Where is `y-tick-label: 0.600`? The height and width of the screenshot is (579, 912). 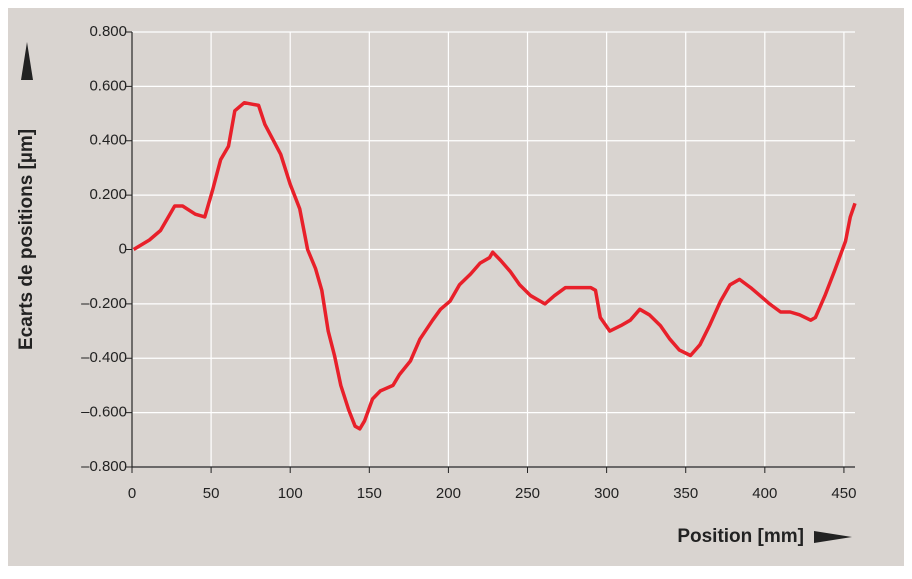 y-tick-label: 0.600 is located at coordinates (108, 85).